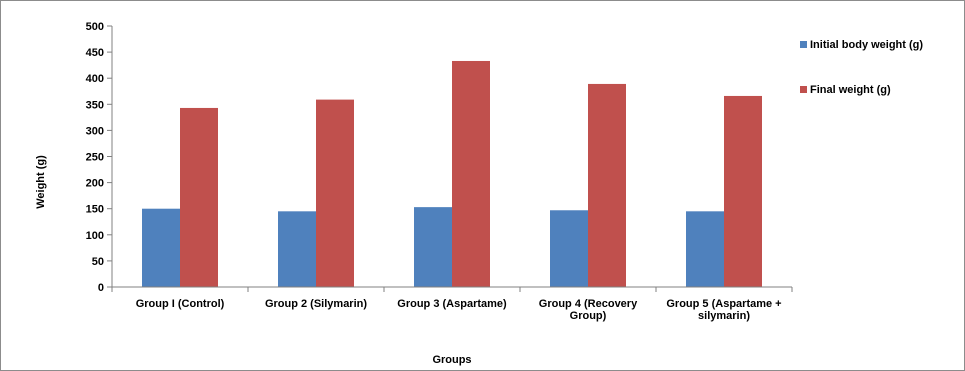 The width and height of the screenshot is (965, 371). I want to click on y-tick-label: 450, so click(95, 53).